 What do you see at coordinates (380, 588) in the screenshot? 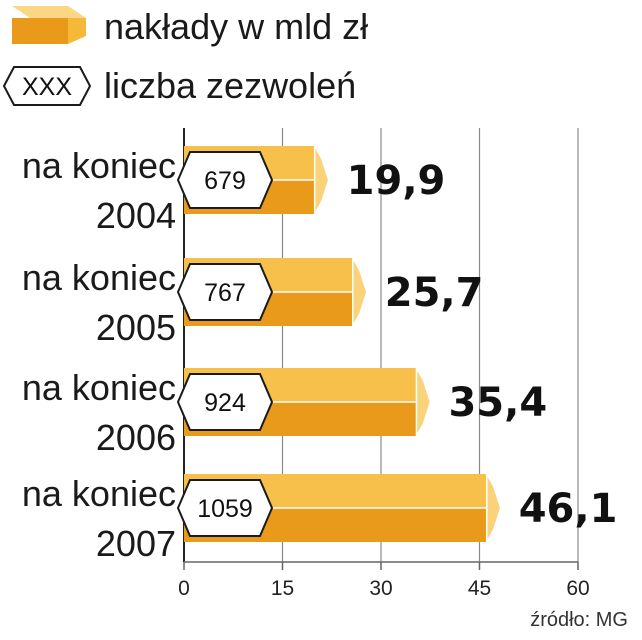
I see `x-tick-label: 30` at bounding box center [380, 588].